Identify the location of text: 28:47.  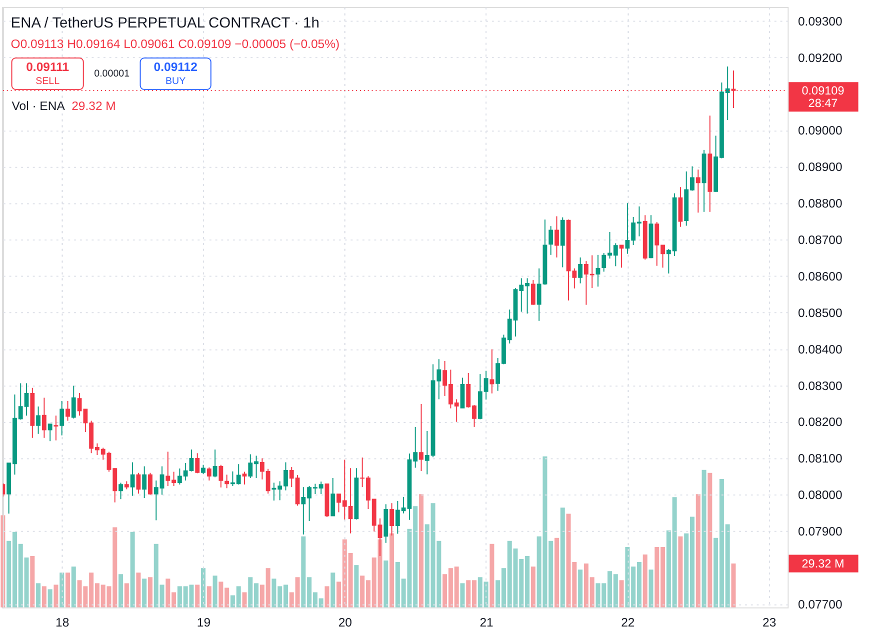
(823, 103).